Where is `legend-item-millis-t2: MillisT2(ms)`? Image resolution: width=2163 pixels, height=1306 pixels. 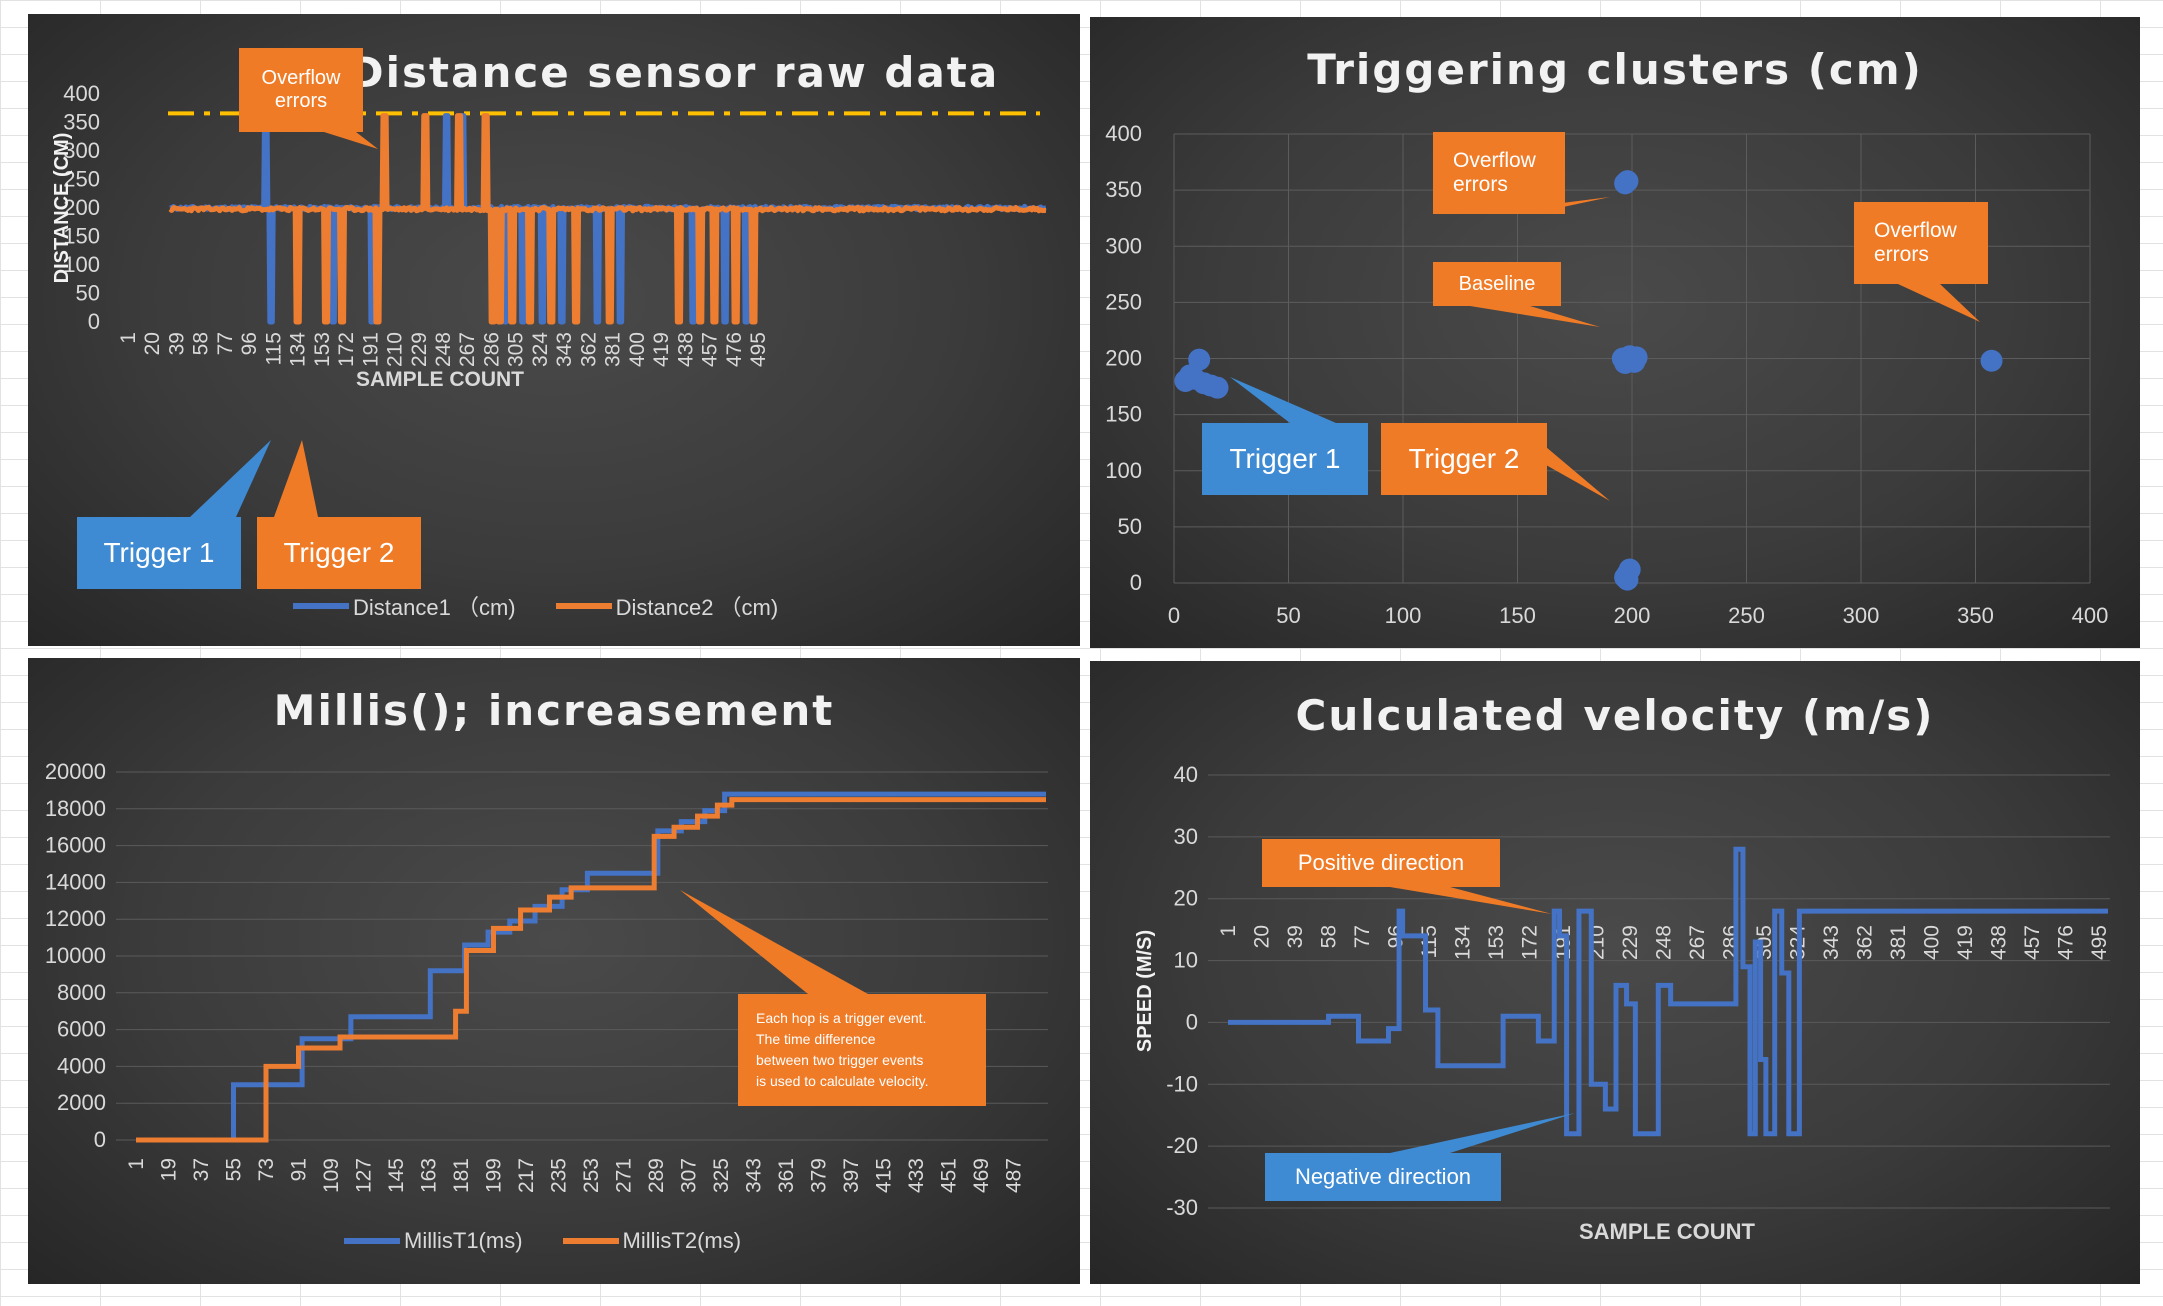
legend-item-millis-t2: MillisT2(ms) is located at coordinates (652, 1241).